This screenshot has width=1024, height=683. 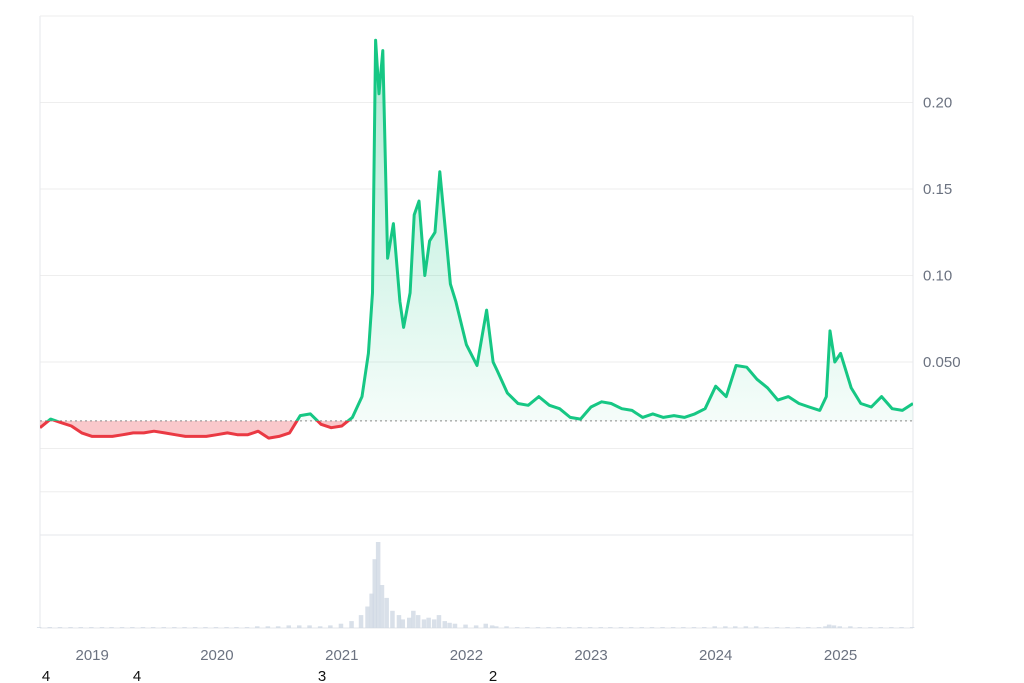 What do you see at coordinates (715, 655) in the screenshot?
I see `x-tick-label: 2024` at bounding box center [715, 655].